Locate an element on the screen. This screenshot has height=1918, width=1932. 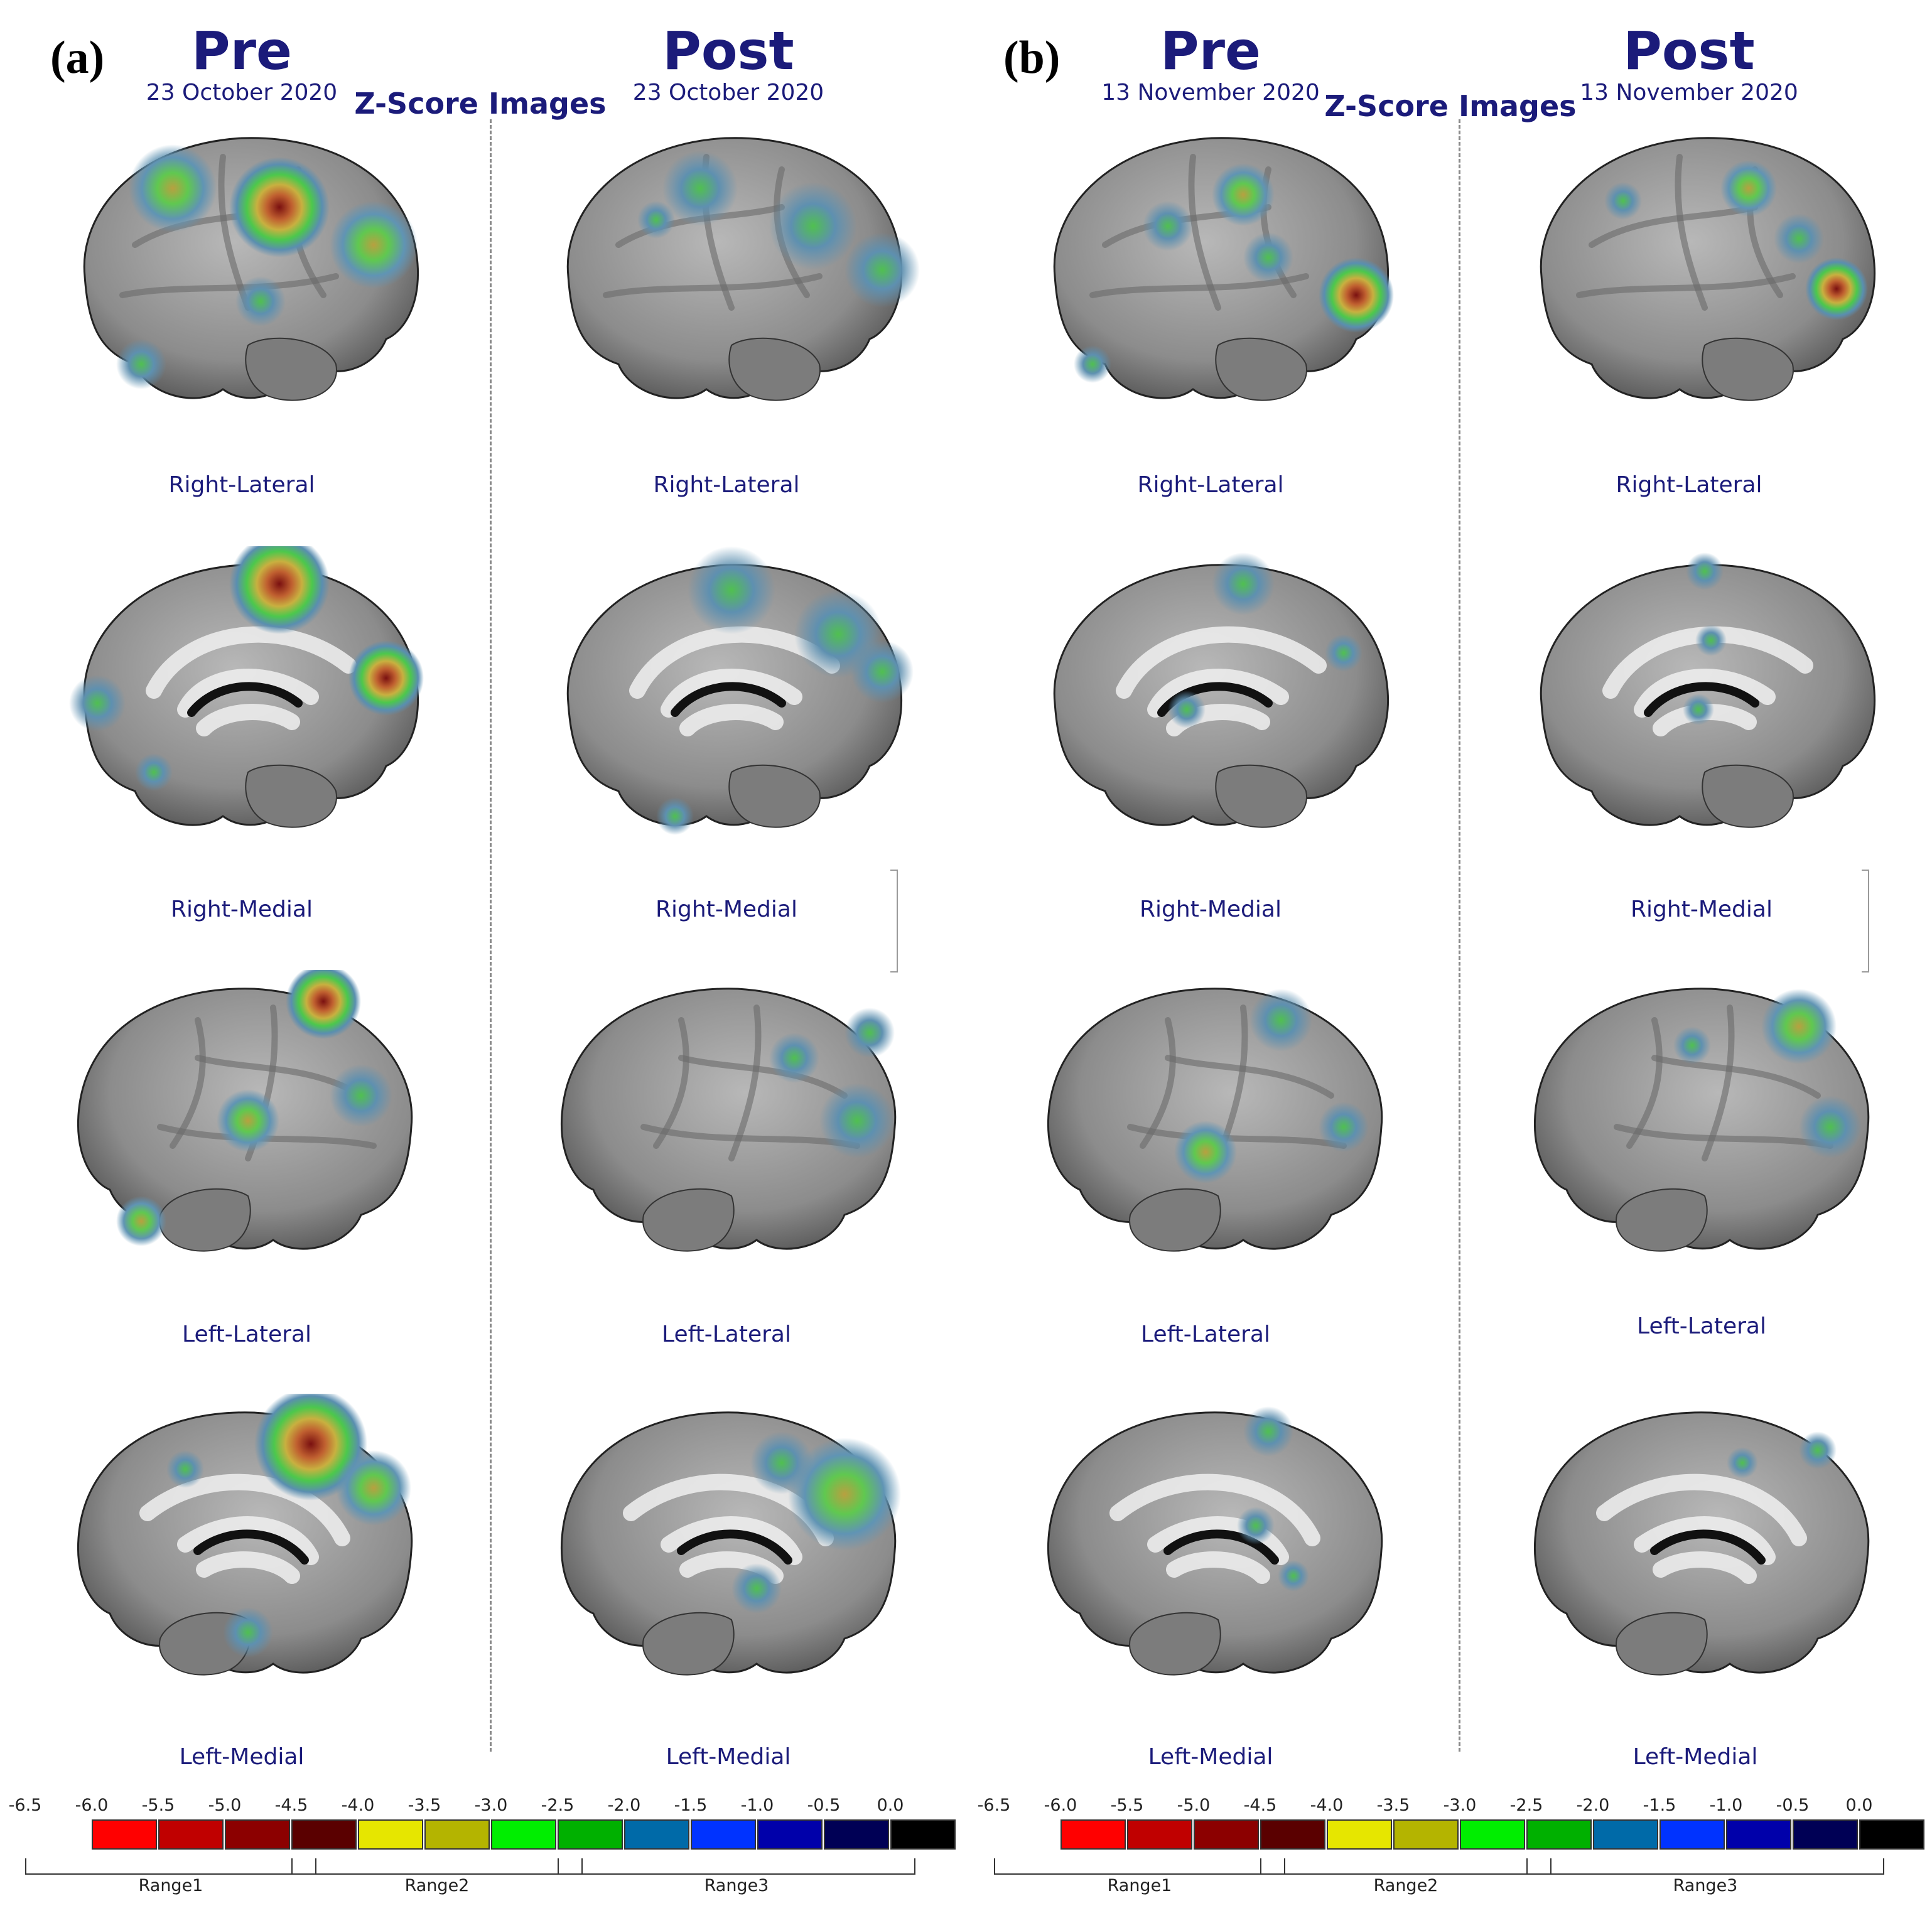
colorbar-tick-label: -2.0 is located at coordinates (1593, 1805).